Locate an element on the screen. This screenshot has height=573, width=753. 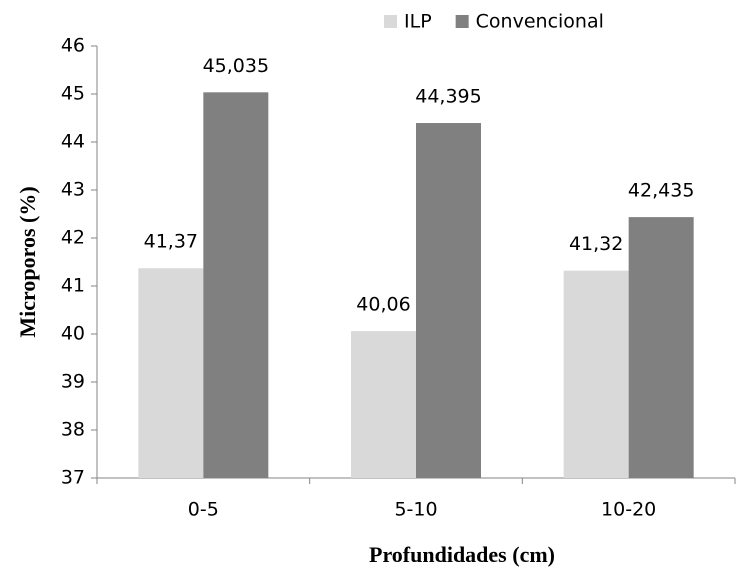
data-label: 44,395 is located at coordinates (448, 97).